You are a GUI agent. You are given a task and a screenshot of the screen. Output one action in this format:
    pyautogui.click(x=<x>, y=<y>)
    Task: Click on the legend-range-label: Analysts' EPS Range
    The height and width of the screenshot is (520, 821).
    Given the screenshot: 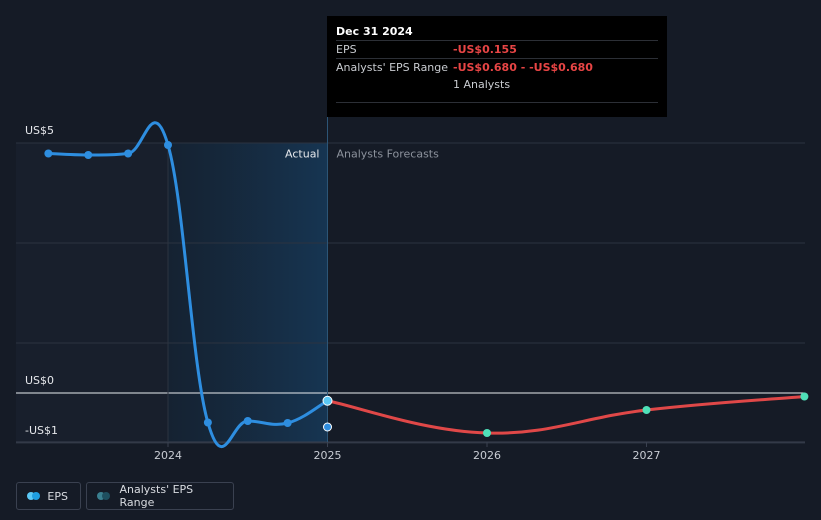 What is the action you would take?
    pyautogui.click(x=156, y=496)
    